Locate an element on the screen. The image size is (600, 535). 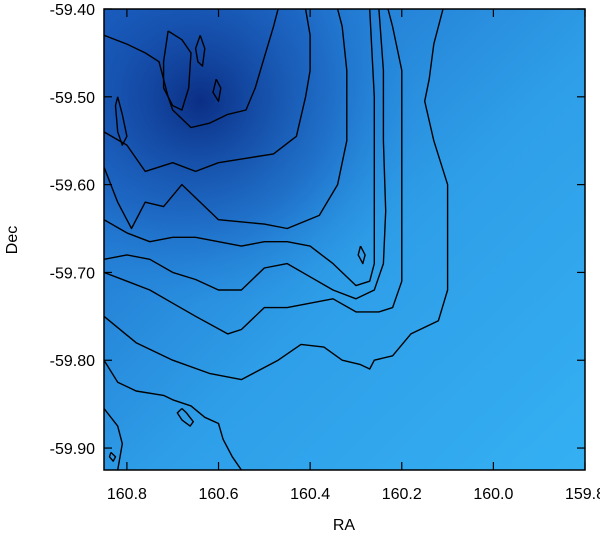
y-tick-label-2: -59.50 is located at coordinates (72, 98).